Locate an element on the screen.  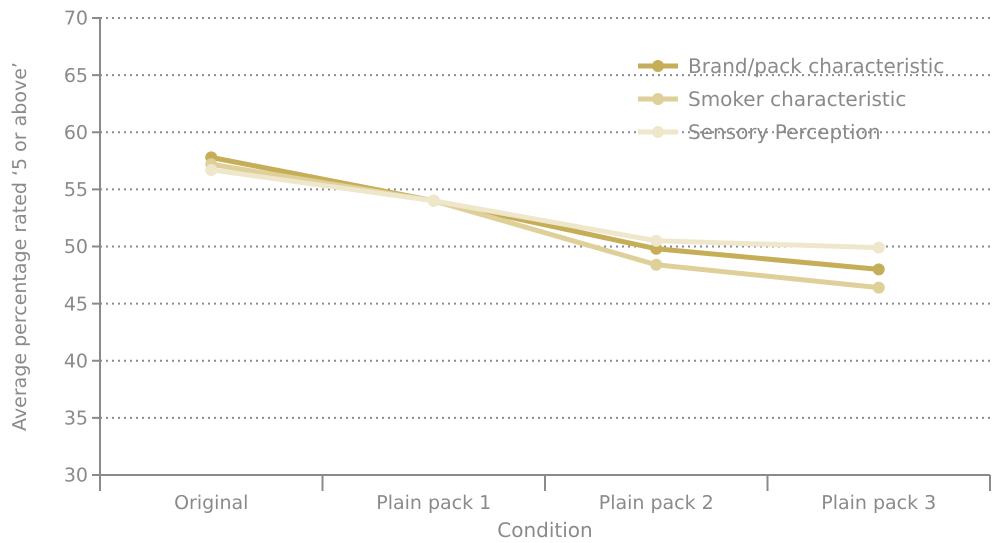
x-axis-title: Condition is located at coordinates (545, 530).